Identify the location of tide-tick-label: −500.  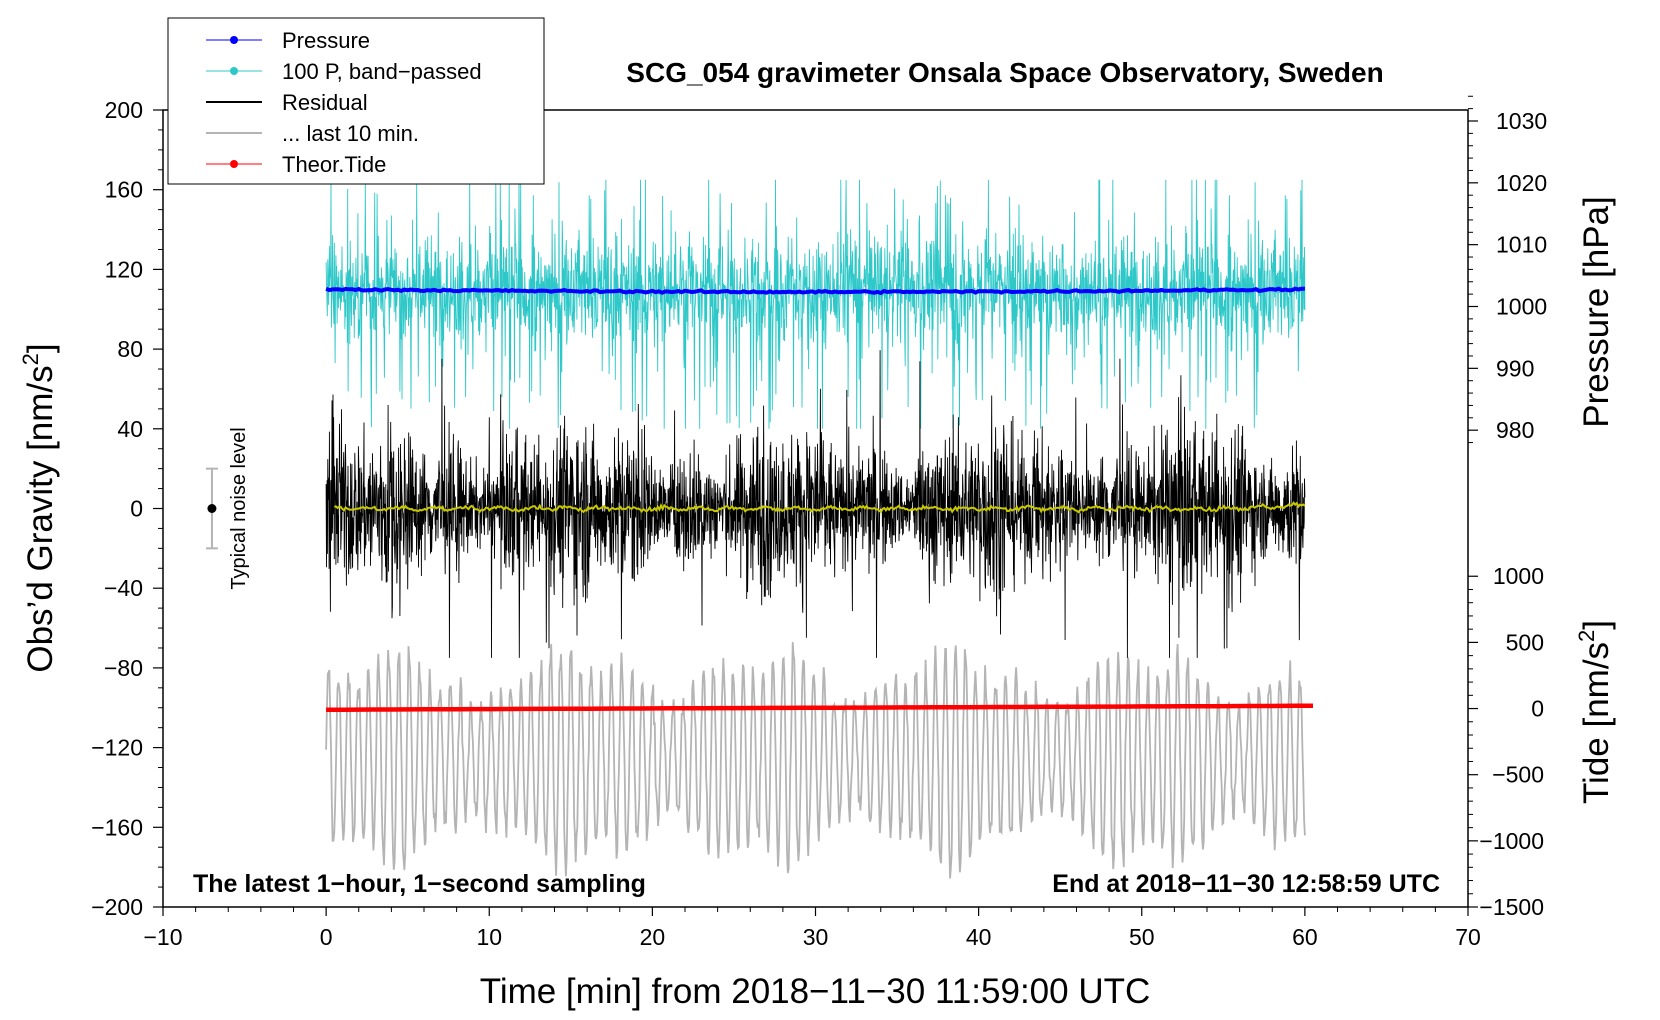
(1518, 775).